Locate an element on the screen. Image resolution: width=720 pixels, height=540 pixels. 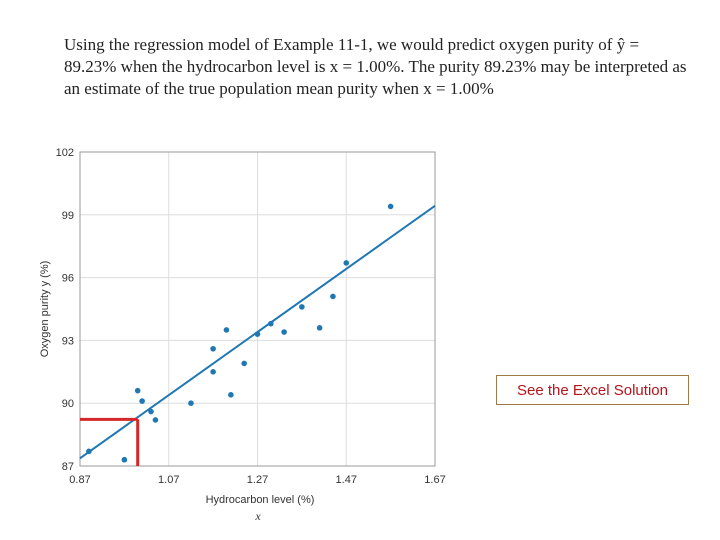
x-tick-label: 1.47 is located at coordinates (346, 480).